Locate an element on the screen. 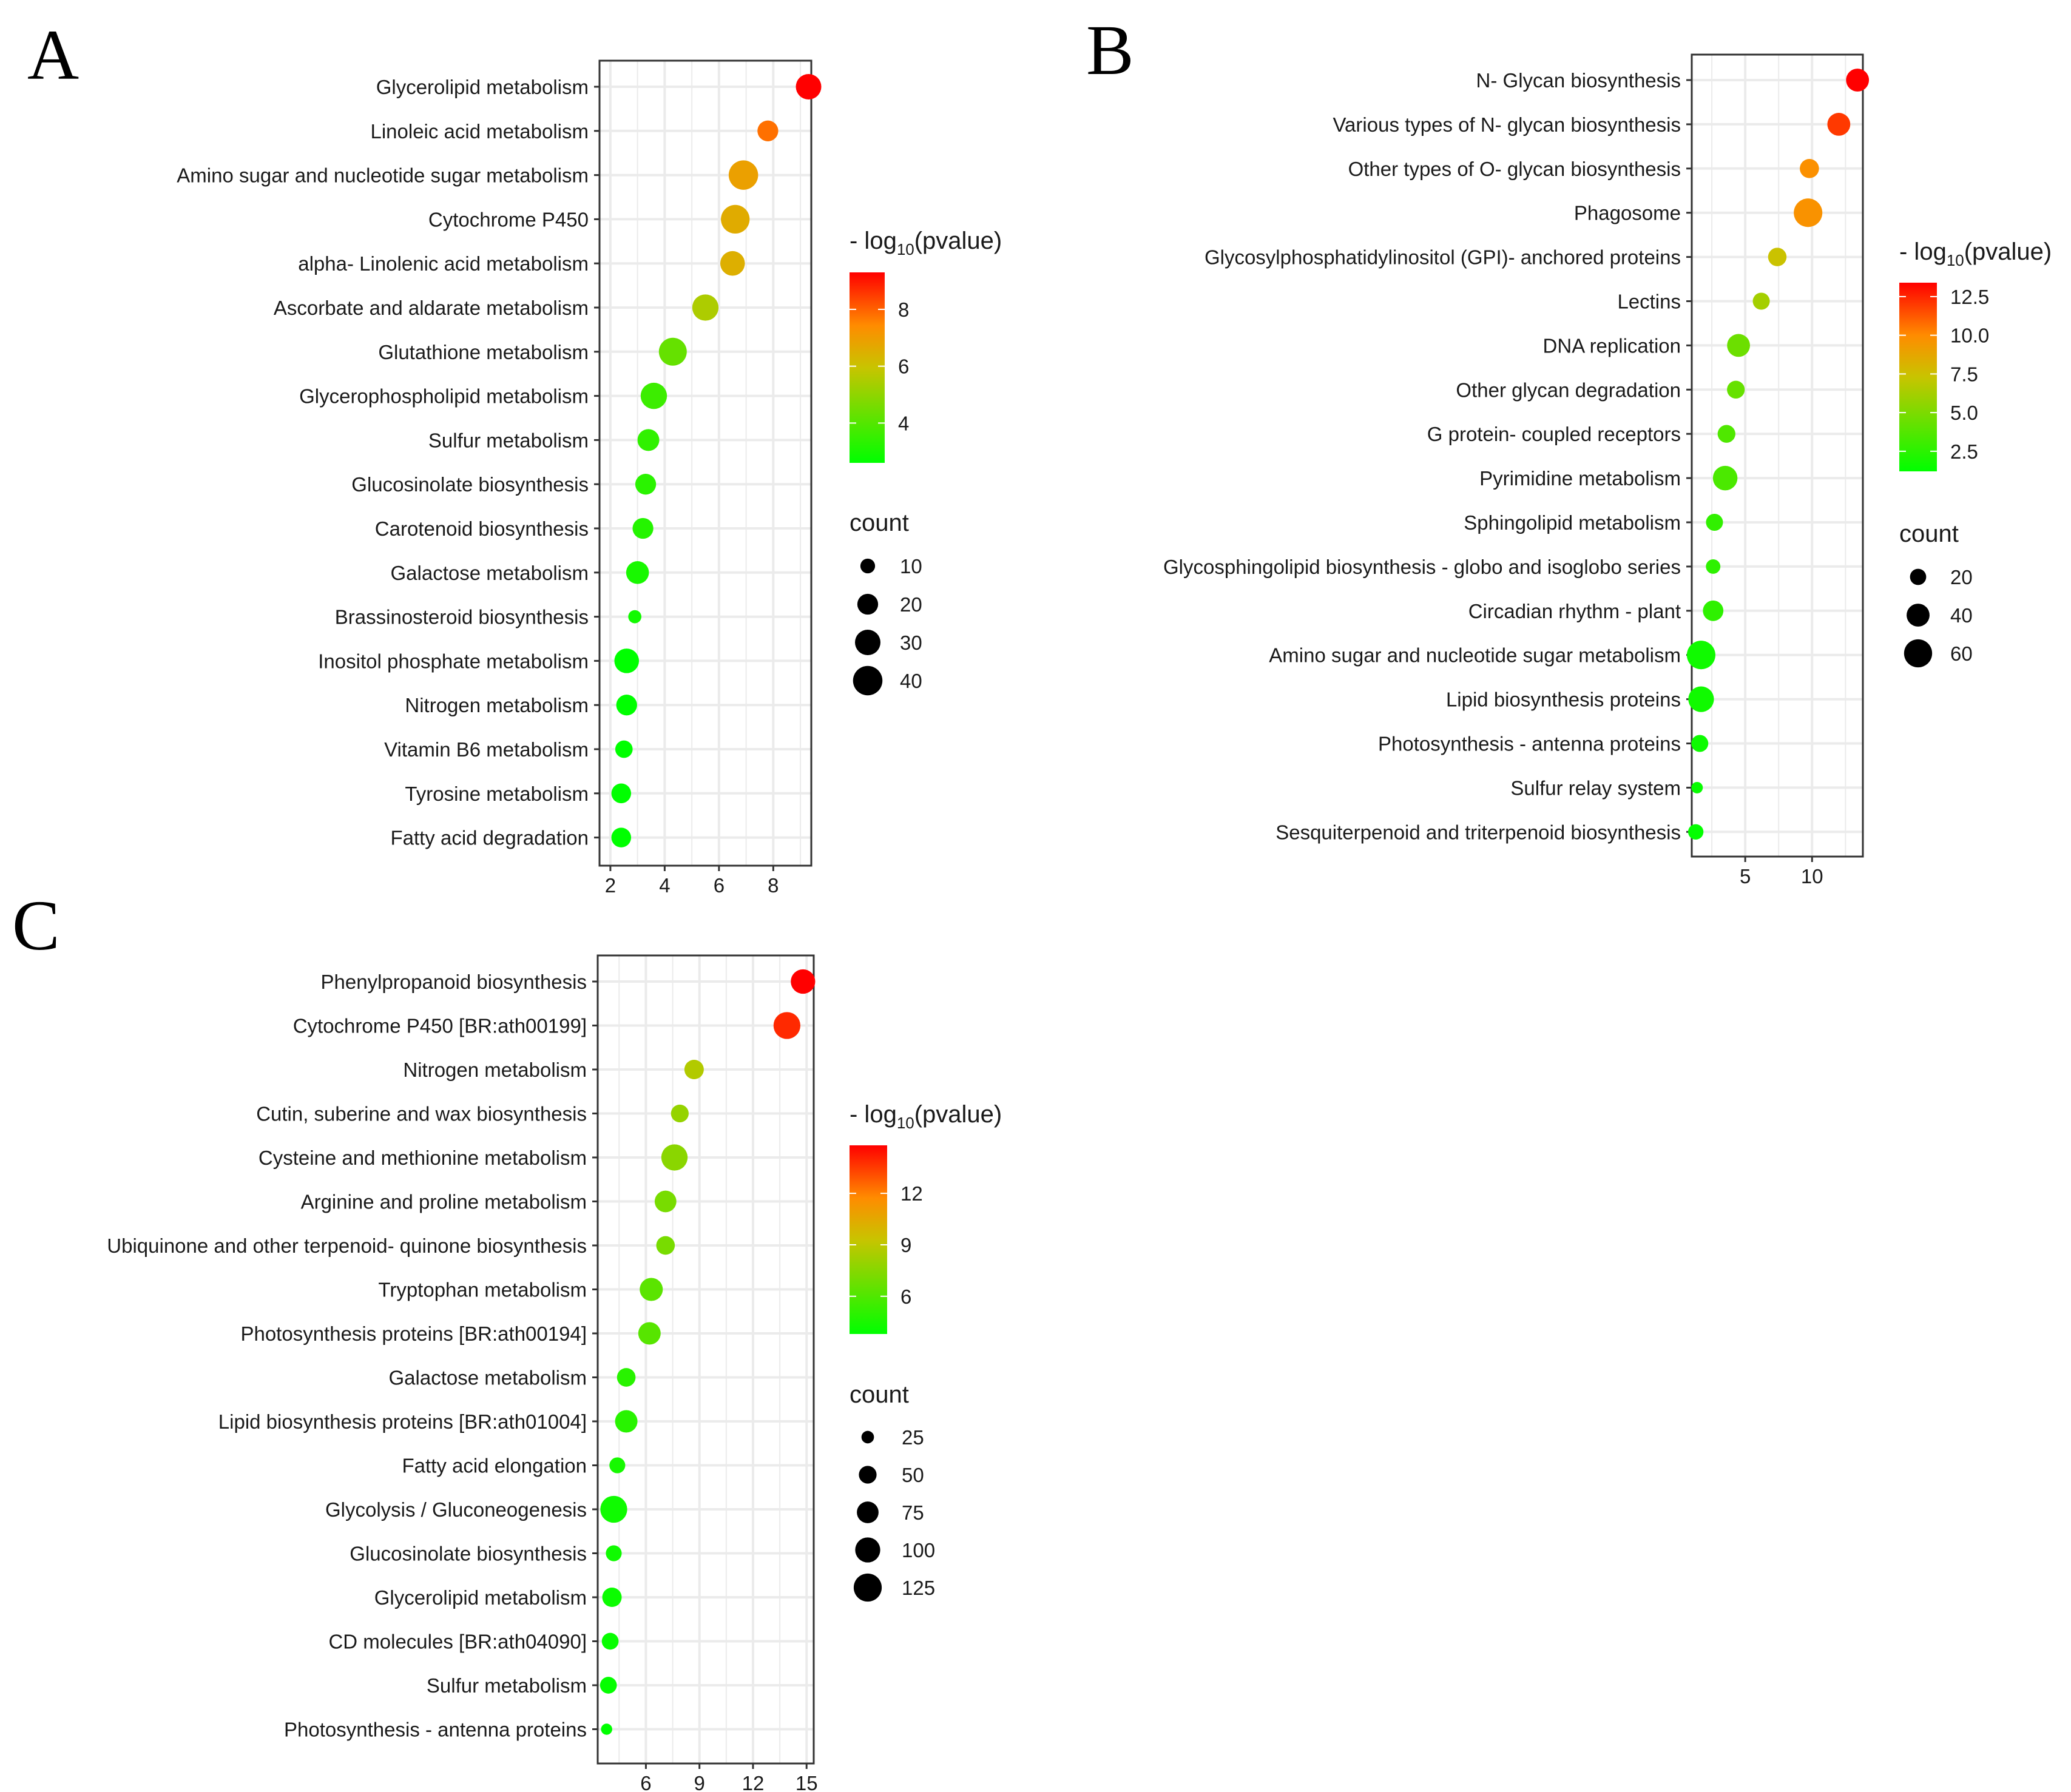 This screenshot has height=1792, width=2071. y-tick-label: Tryptophan metabolism is located at coordinates (482, 1290).